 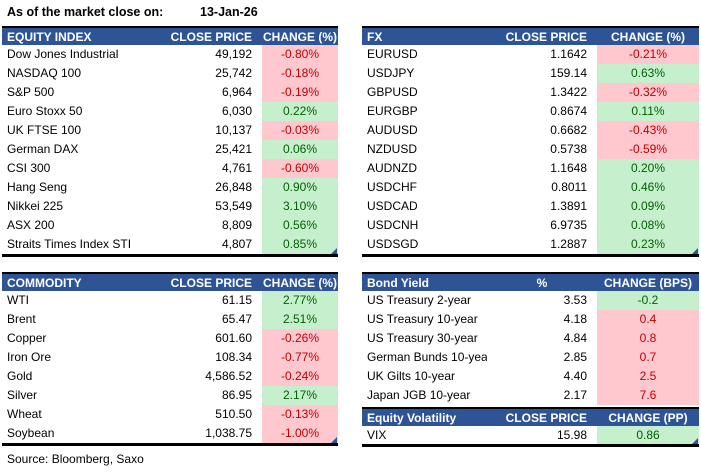 What do you see at coordinates (300, 149) in the screenshot?
I see `change-cell: 0.06%` at bounding box center [300, 149].